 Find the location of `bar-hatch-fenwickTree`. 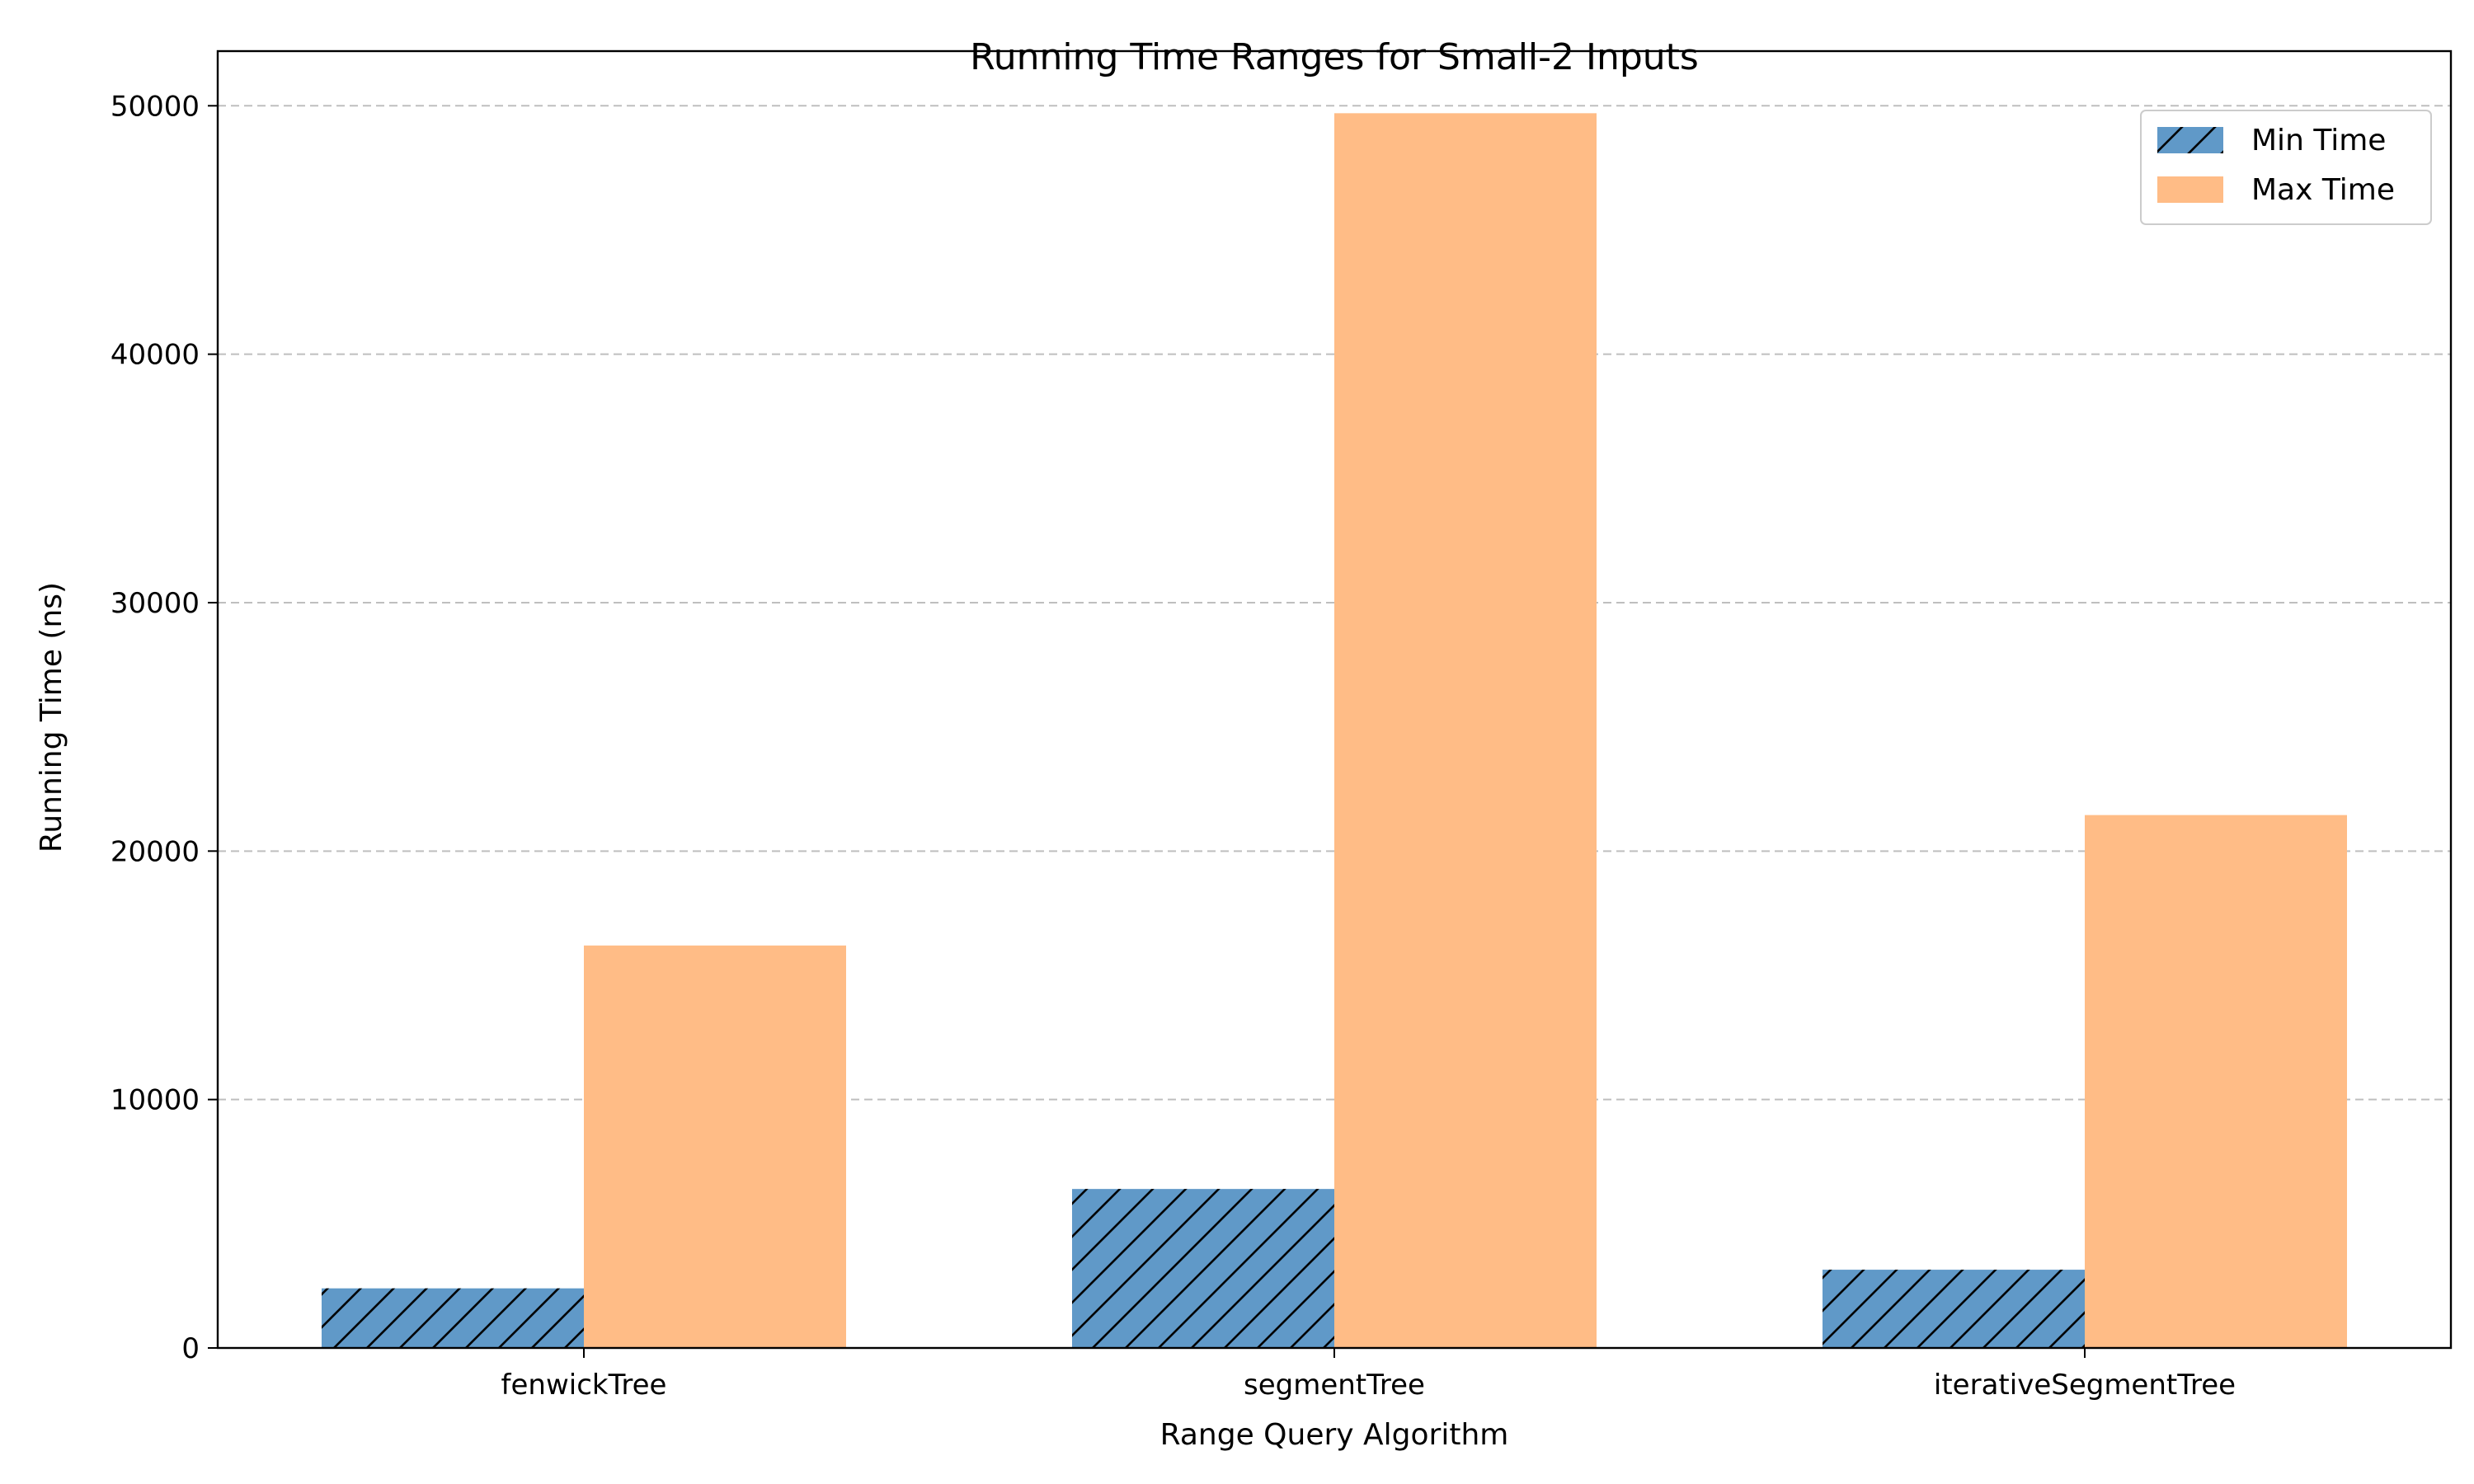

bar-hatch-fenwickTree is located at coordinates (453, 1318).